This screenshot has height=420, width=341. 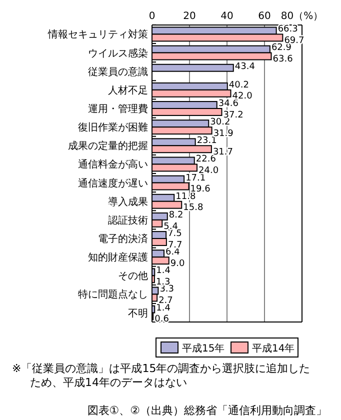 What do you see at coordinates (138, 314) in the screenshot?
I see `y-tick-label: 不明` at bounding box center [138, 314].